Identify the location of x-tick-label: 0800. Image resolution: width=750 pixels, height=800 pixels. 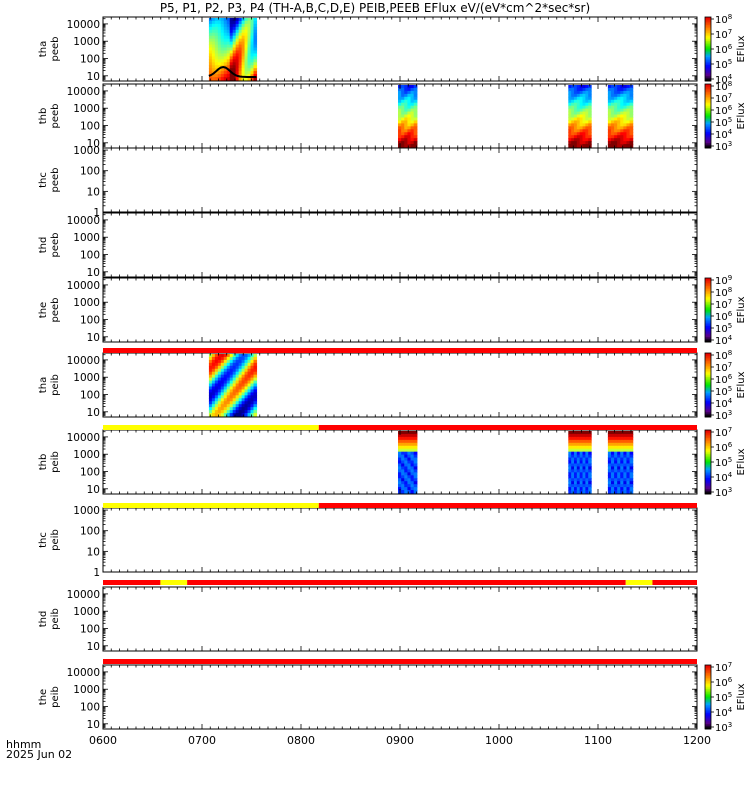
(301, 740).